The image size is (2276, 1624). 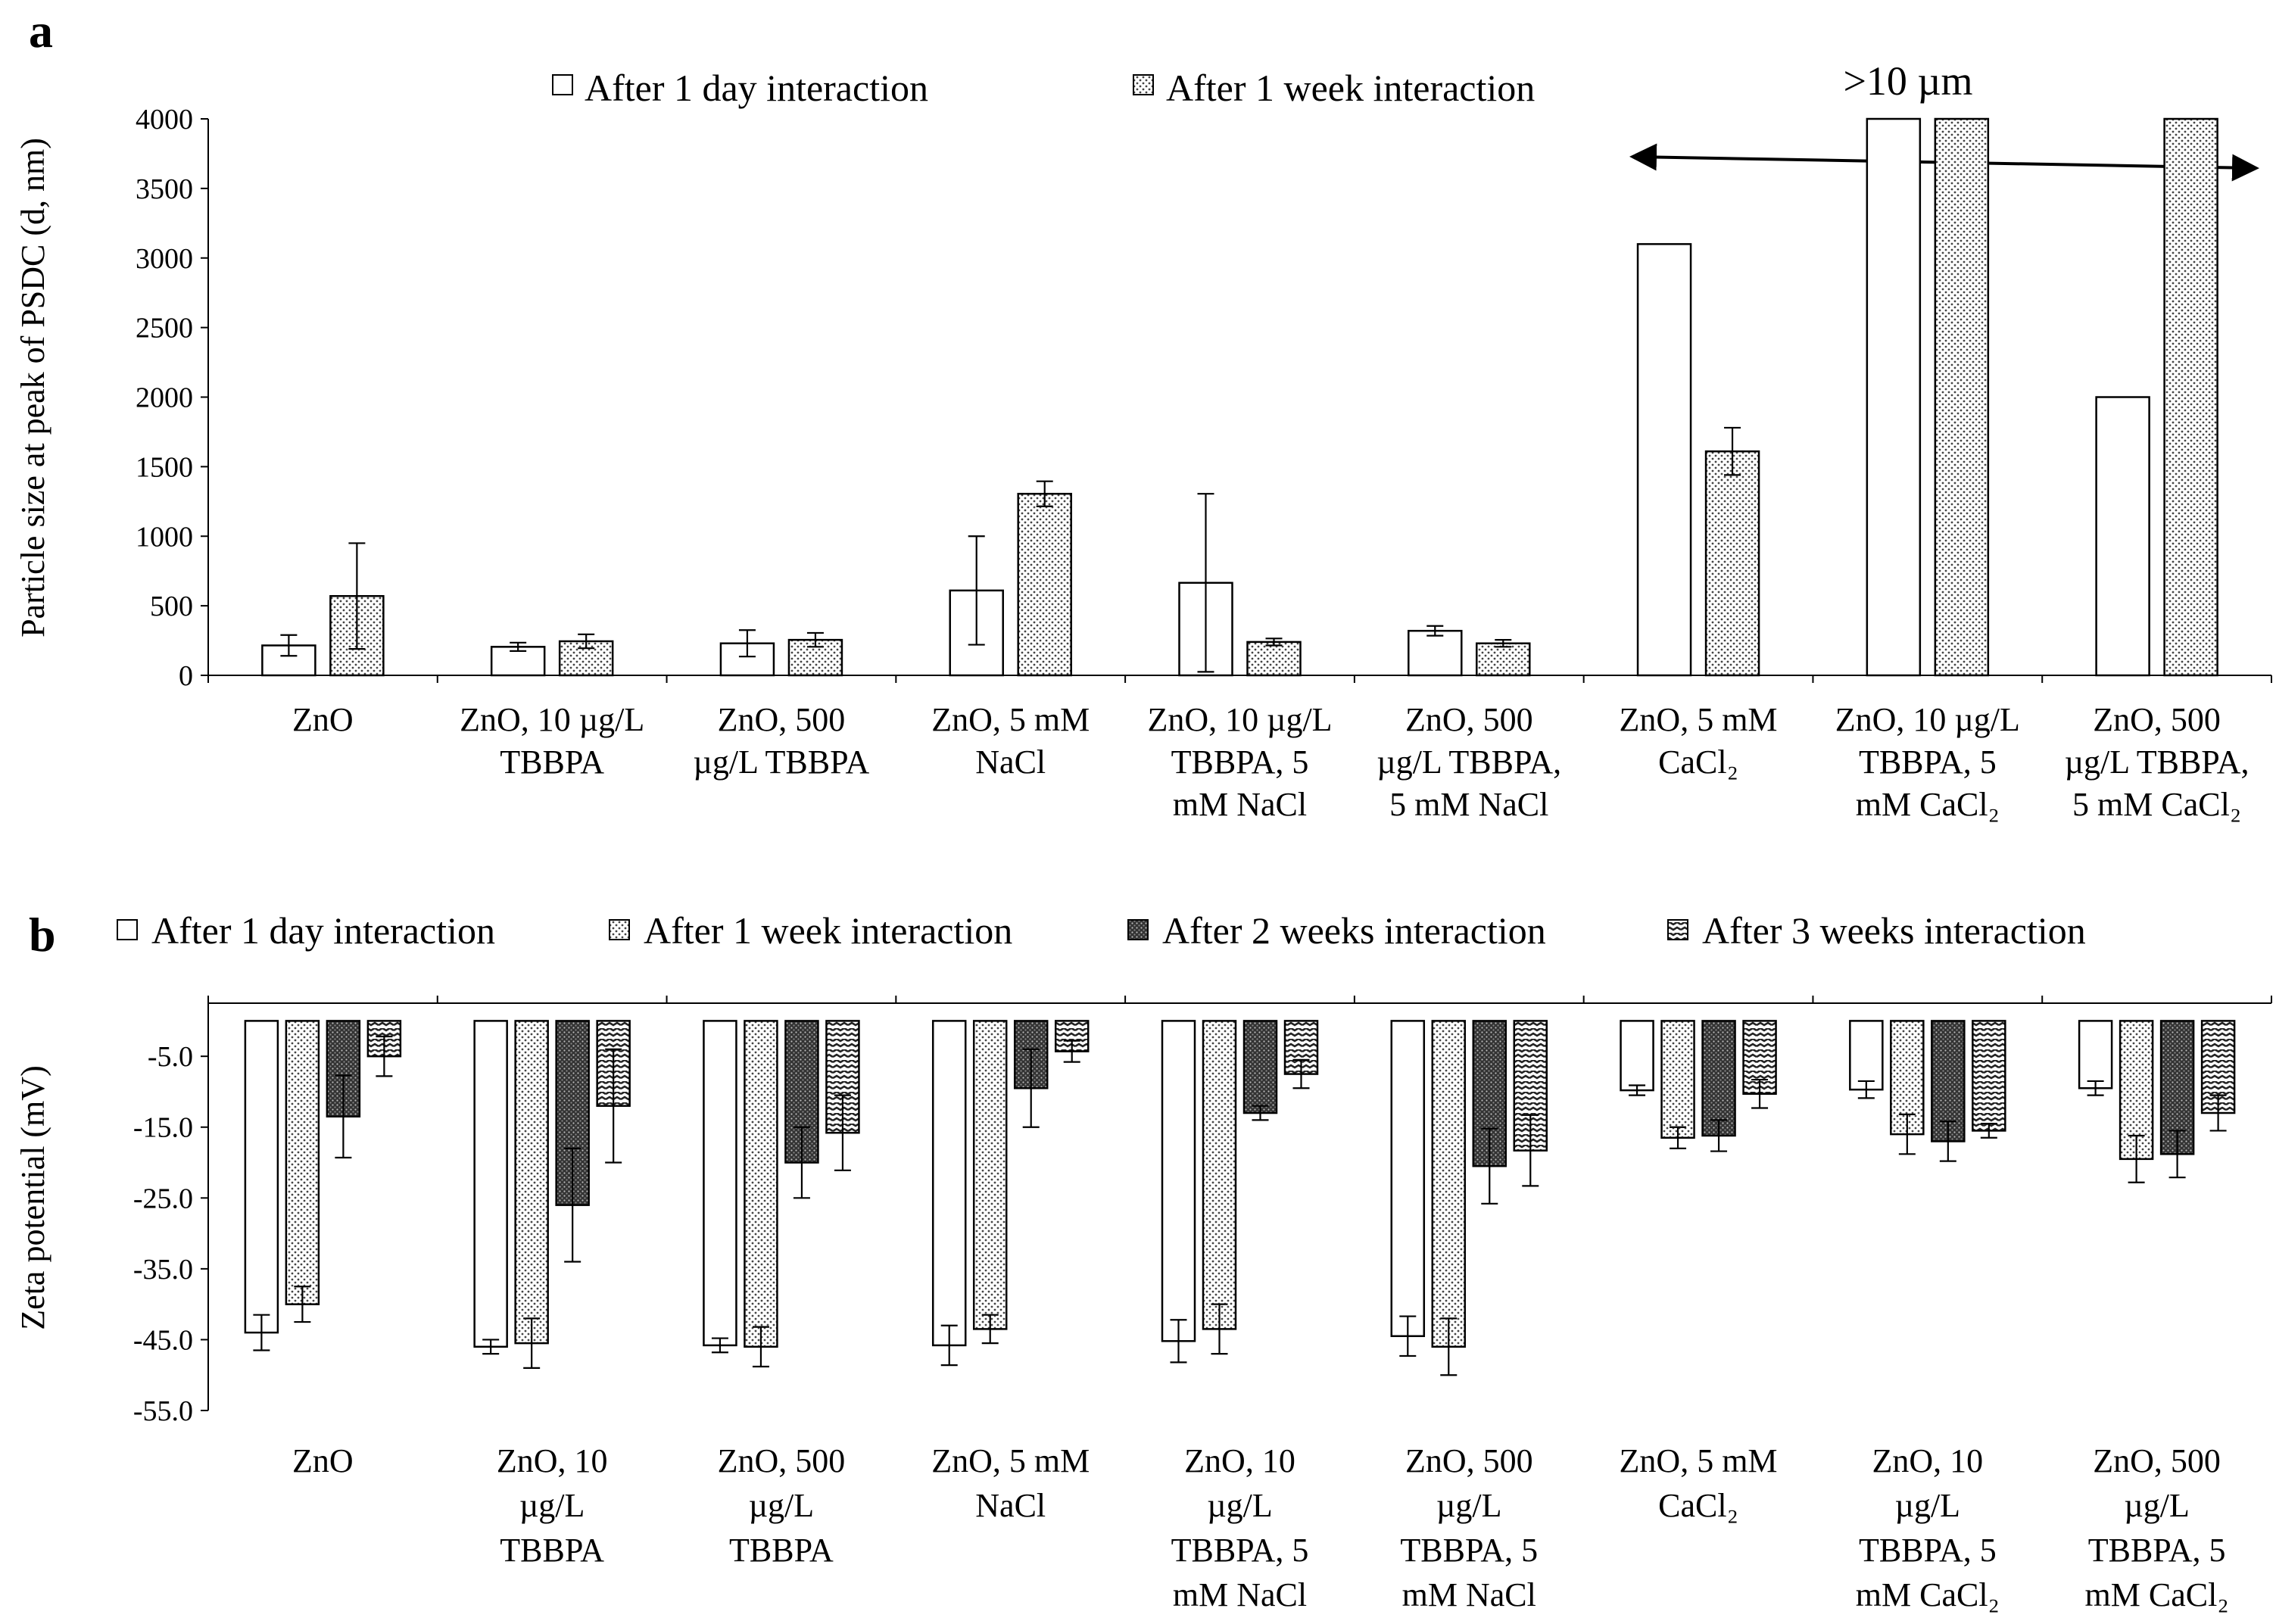 I want to click on undefined-category-label: µg/L TBBPA, so click(x=782, y=762).